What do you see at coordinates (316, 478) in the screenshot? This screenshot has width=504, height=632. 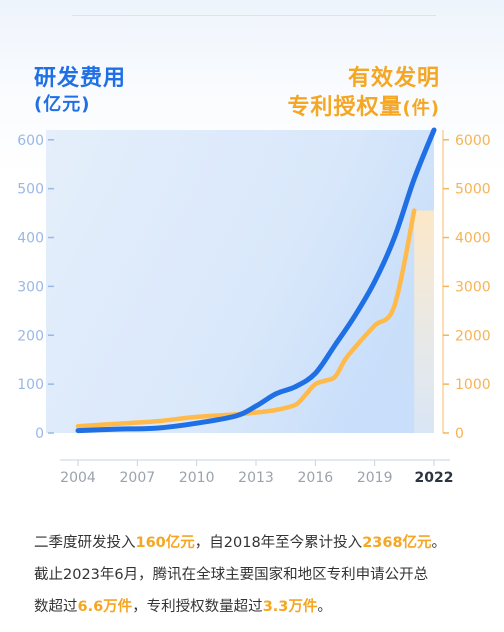 I see `x-tick-label: 2016` at bounding box center [316, 478].